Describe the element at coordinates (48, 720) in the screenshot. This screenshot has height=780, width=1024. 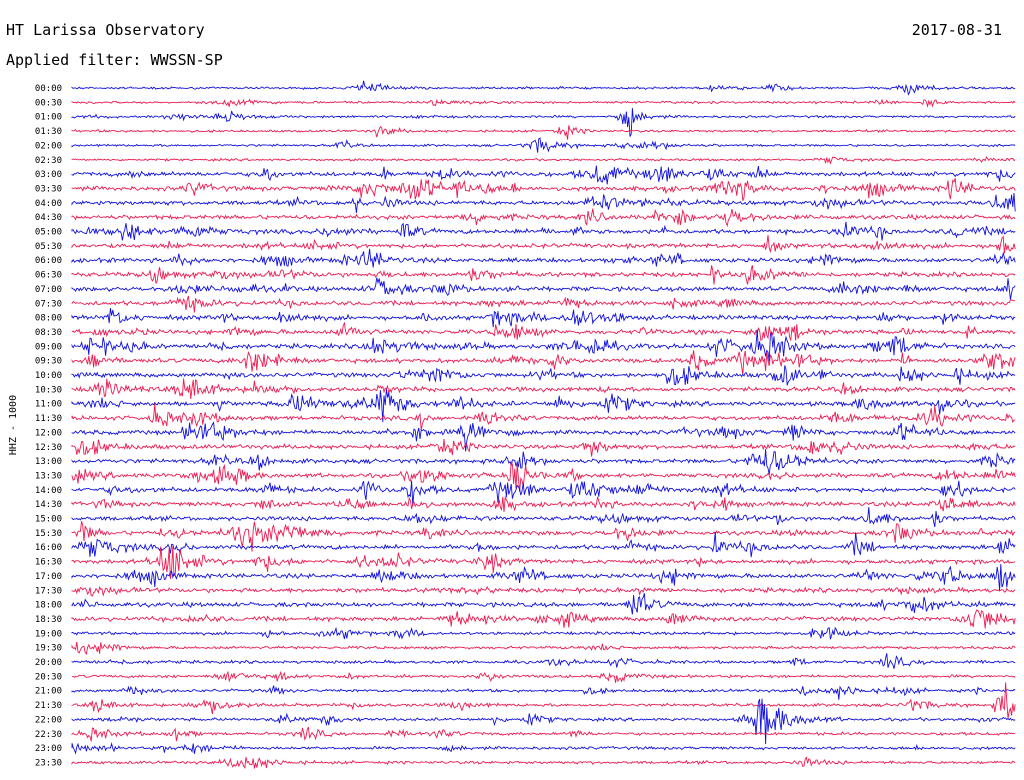
I see `time-label: 22:00` at that location.